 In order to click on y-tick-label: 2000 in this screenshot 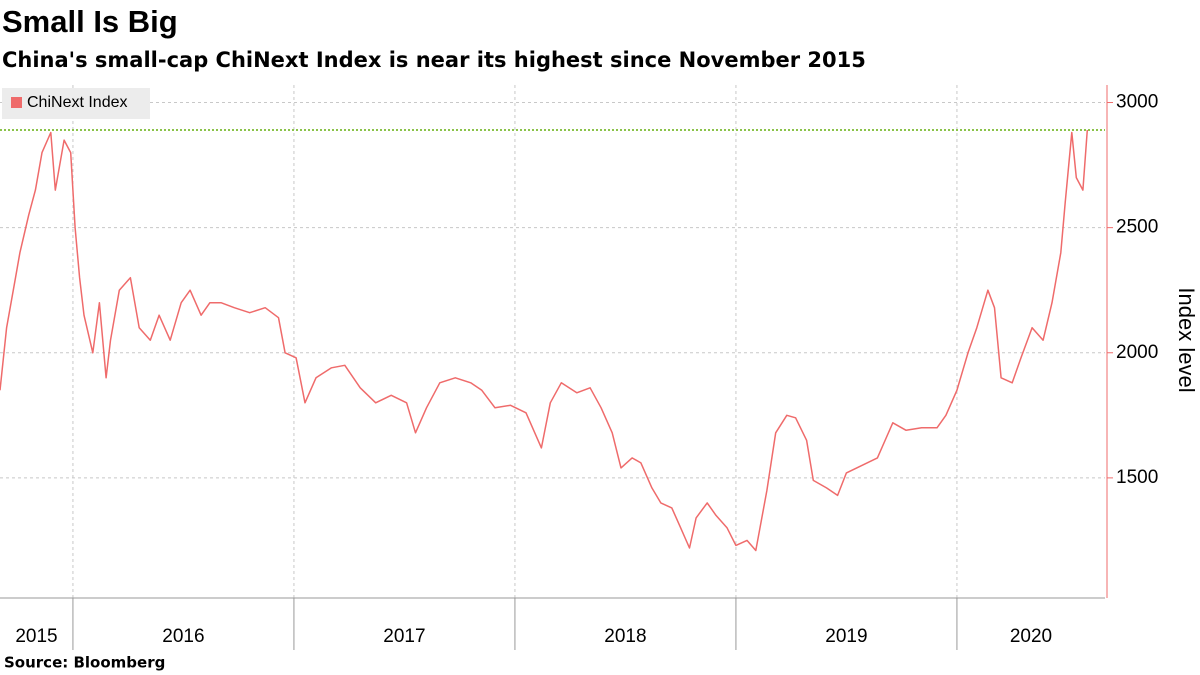, I will do `click(1137, 352)`.